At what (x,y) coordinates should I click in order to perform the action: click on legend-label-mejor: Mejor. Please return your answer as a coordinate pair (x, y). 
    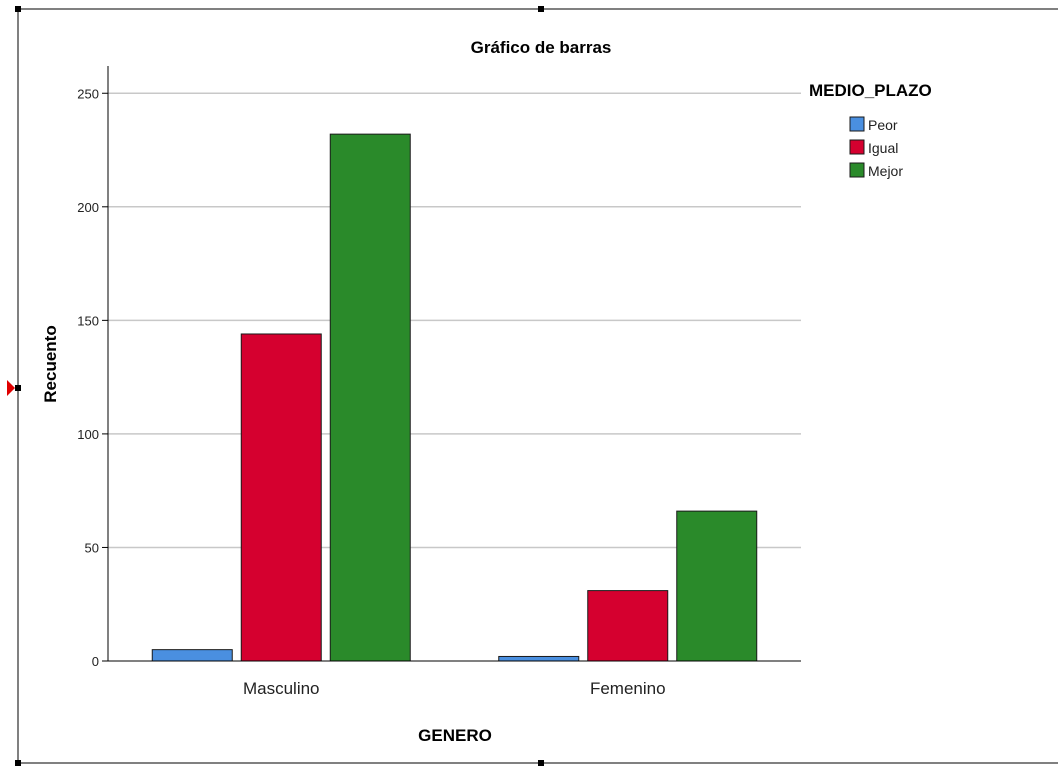
    Looking at the image, I should click on (885, 171).